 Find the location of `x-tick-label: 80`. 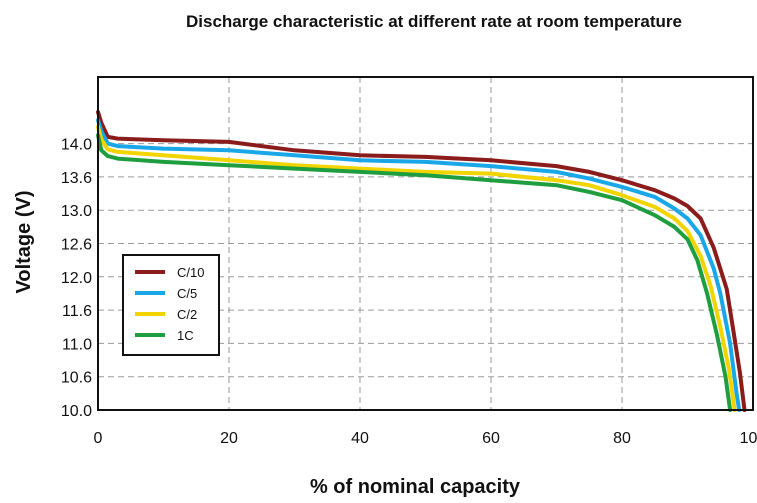

x-tick-label: 80 is located at coordinates (622, 438).